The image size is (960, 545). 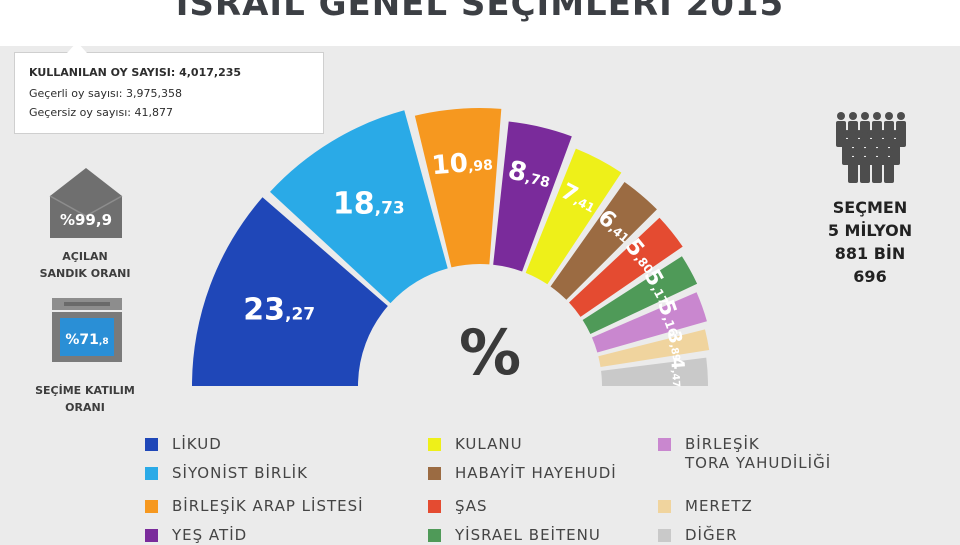 I want to click on legend-label: YEŞ ATİD, so click(x=210, y=535).